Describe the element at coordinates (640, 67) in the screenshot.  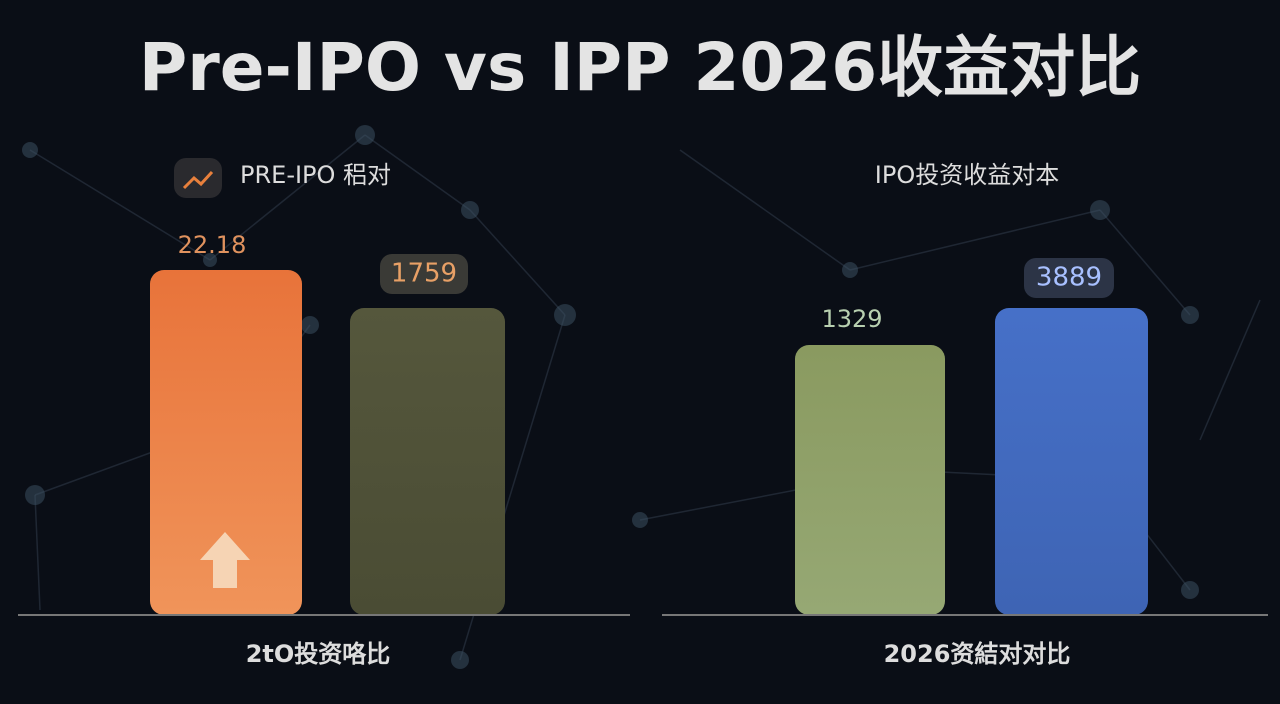
I see `page-title: Pre-IPO vs IPP 2026收益对比` at that location.